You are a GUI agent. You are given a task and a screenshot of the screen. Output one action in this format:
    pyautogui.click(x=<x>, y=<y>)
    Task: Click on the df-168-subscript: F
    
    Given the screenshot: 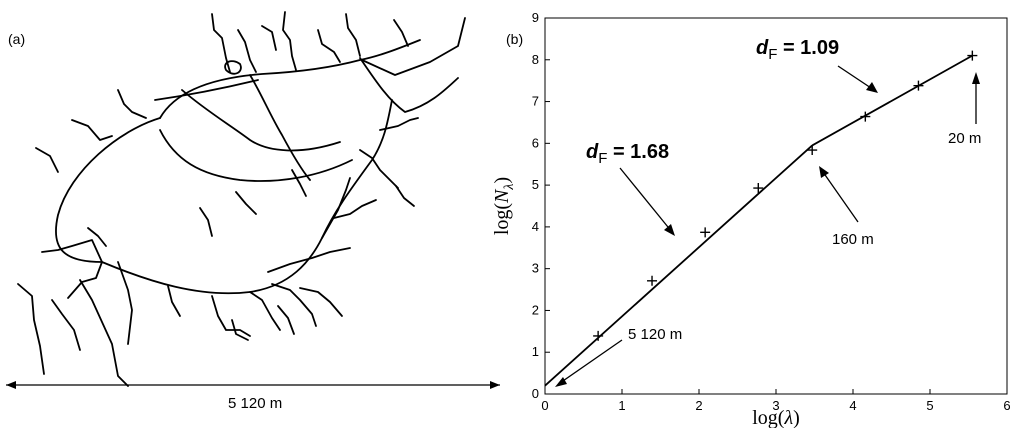 What is the action you would take?
    pyautogui.click(x=602, y=158)
    